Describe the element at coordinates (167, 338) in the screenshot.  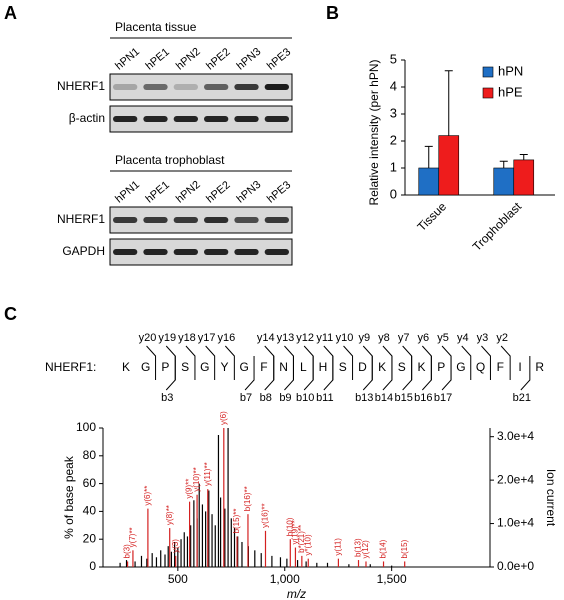
I see `y-ion-label: y19` at that location.